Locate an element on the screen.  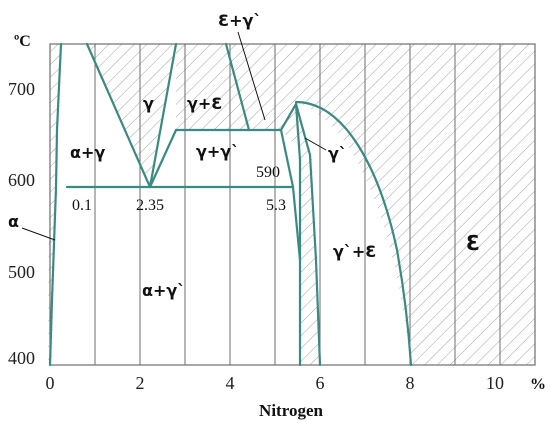
gammap-leader is located at coordinates (315, 144).